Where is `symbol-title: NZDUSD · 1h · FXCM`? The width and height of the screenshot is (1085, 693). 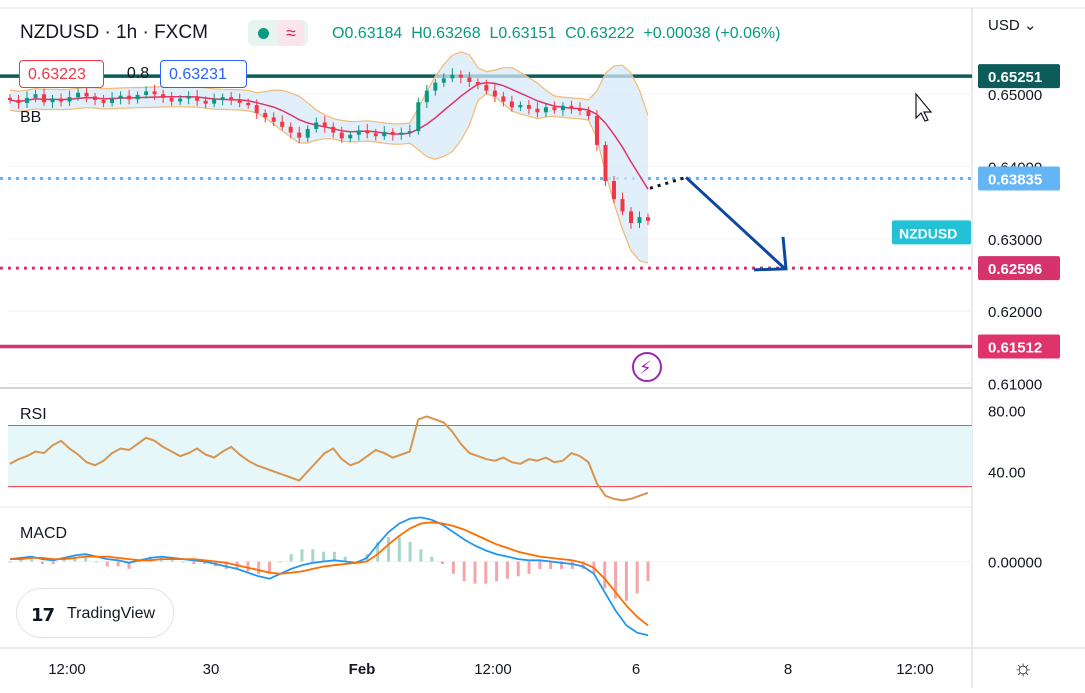 symbol-title: NZDUSD · 1h · FXCM is located at coordinates (114, 32).